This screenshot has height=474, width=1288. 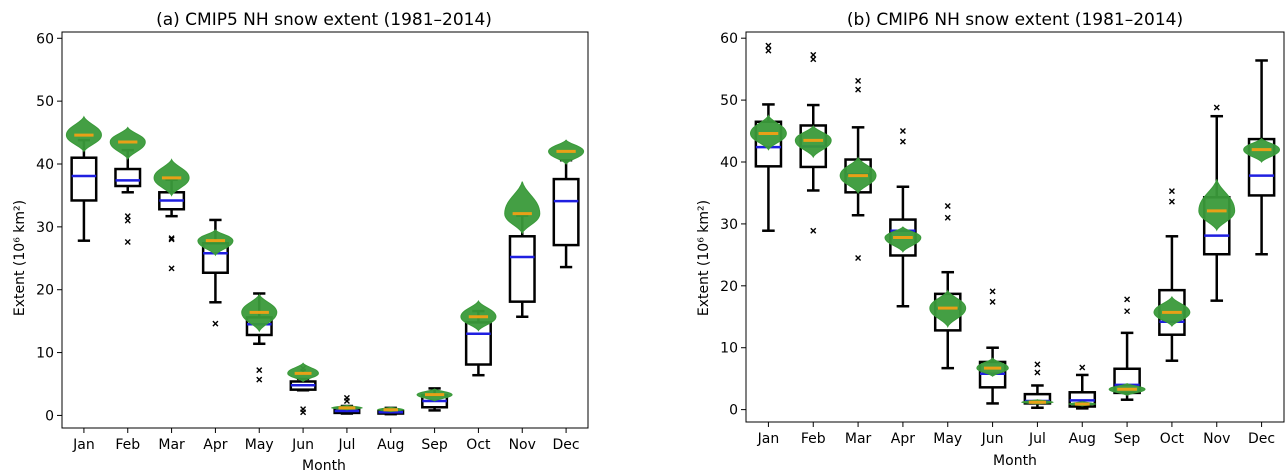 What do you see at coordinates (1172, 275) in the screenshot?
I see `box-oct` at bounding box center [1172, 275].